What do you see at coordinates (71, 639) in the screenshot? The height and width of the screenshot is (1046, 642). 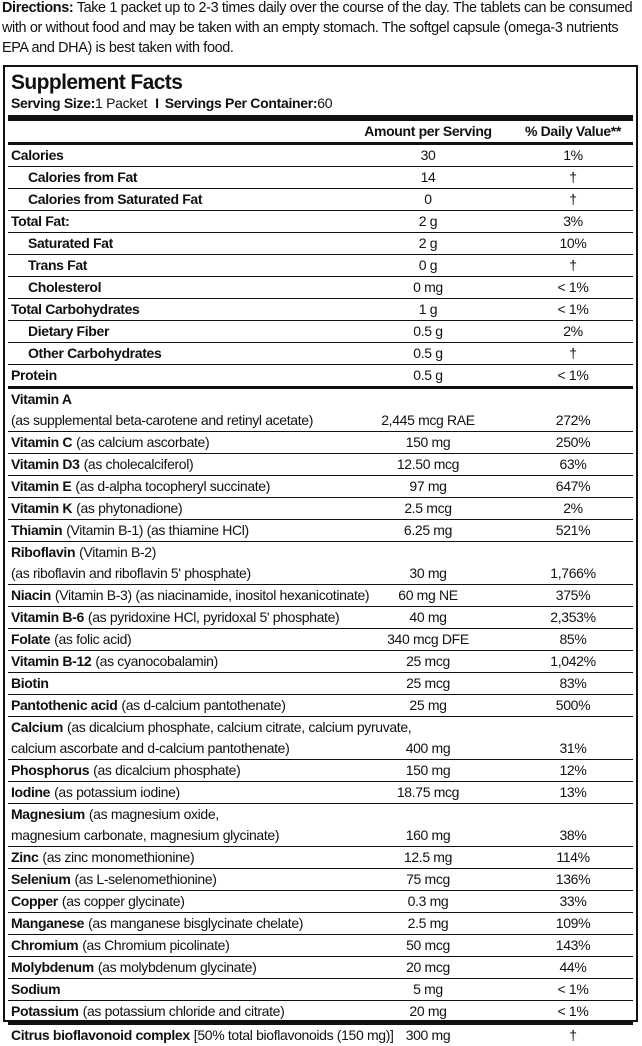 I see `nutrient-label: Folate (as folic acid)` at bounding box center [71, 639].